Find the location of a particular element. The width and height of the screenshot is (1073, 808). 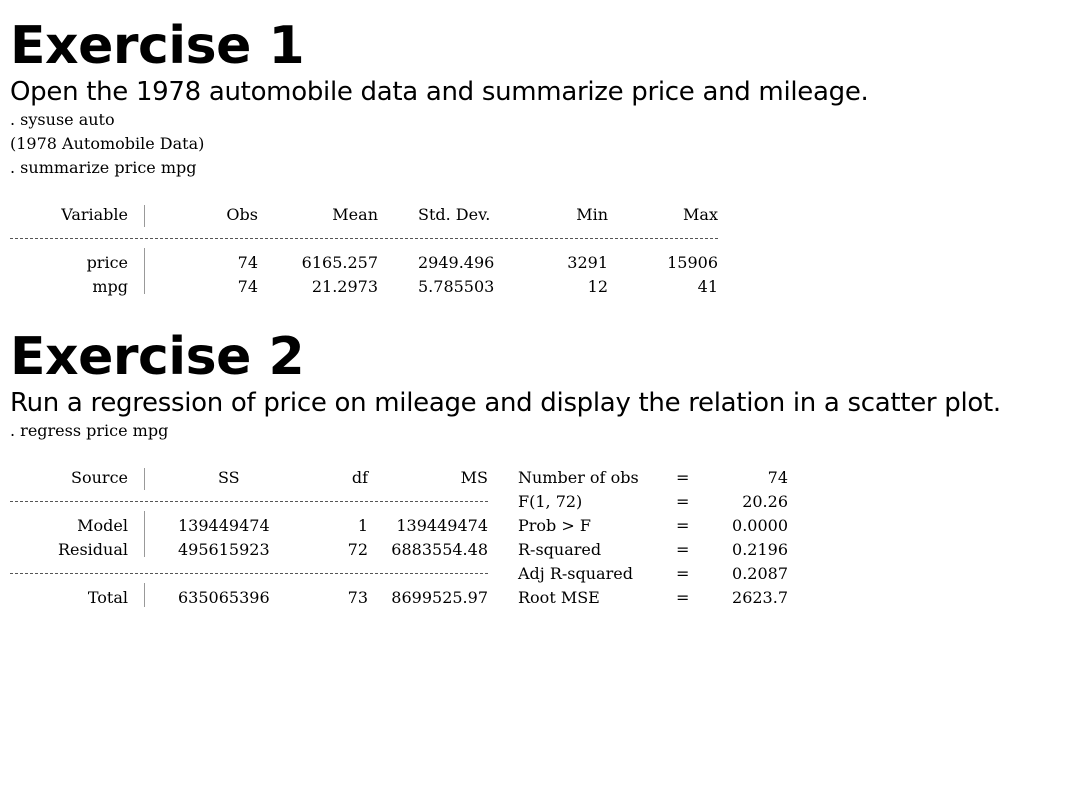

anova-row-total-df: 73 is located at coordinates (357, 597).